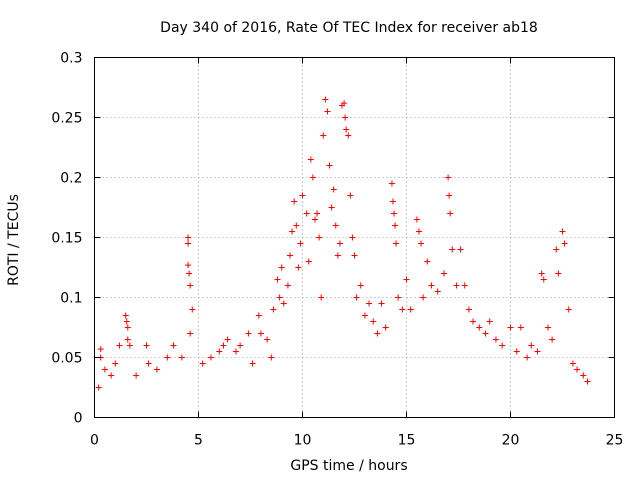 Image resolution: width=640 pixels, height=480 pixels. Describe the element at coordinates (71, 299) in the screenshot. I see `y-tick-label: 0.1` at that location.